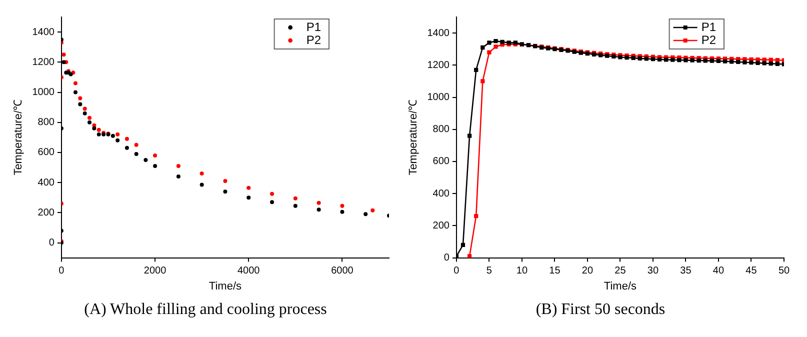 Image resolution: width=807 pixels, height=337 pixels. I want to click on text: (A) Whole filling and cooling process, so click(205, 310).